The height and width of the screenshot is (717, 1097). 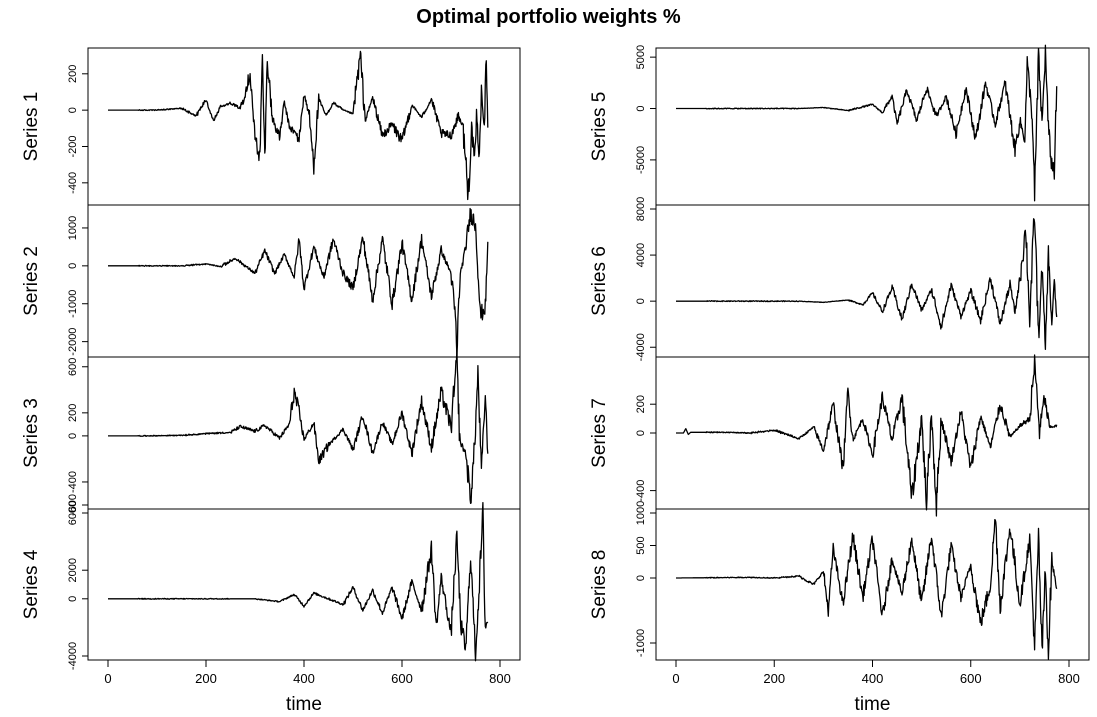 What do you see at coordinates (548, 17) in the screenshot?
I see `chart-title: Optimal portfolio weights %` at bounding box center [548, 17].